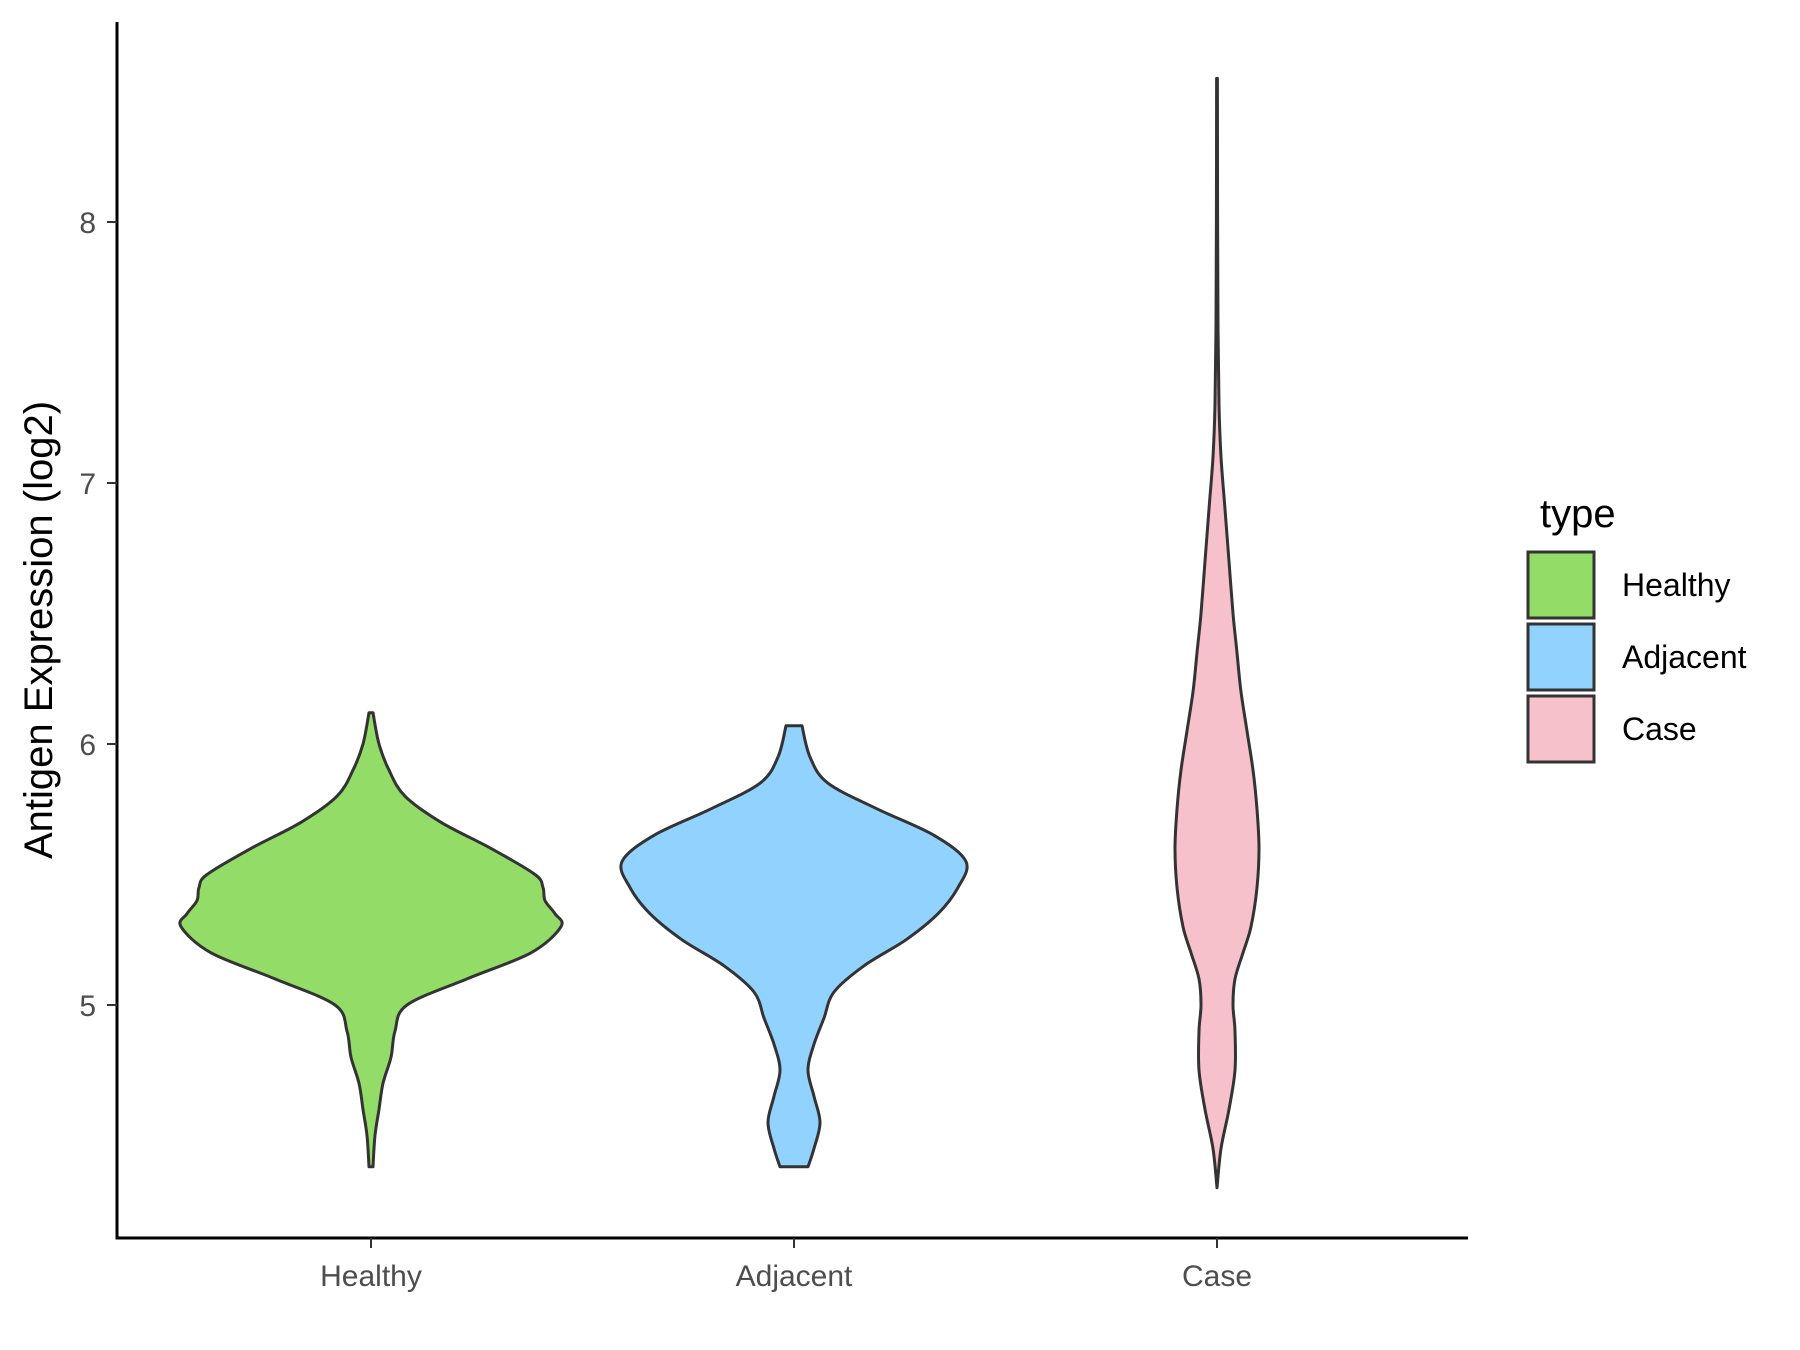 The height and width of the screenshot is (1350, 1800). What do you see at coordinates (371, 940) in the screenshot?
I see `violin-healthy` at bounding box center [371, 940].